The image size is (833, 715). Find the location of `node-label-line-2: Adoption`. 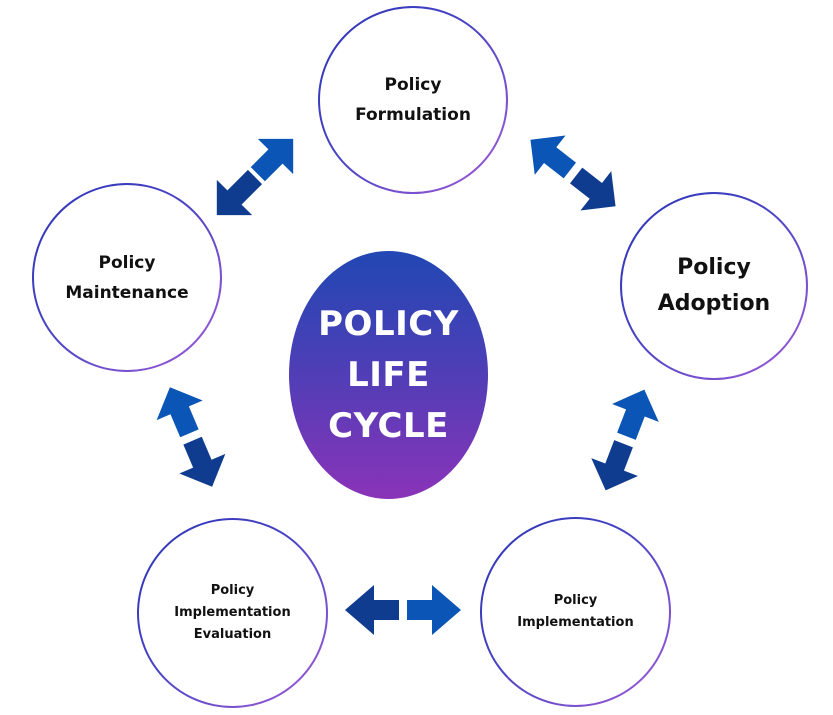

node-label-line-2: Adoption is located at coordinates (714, 303).